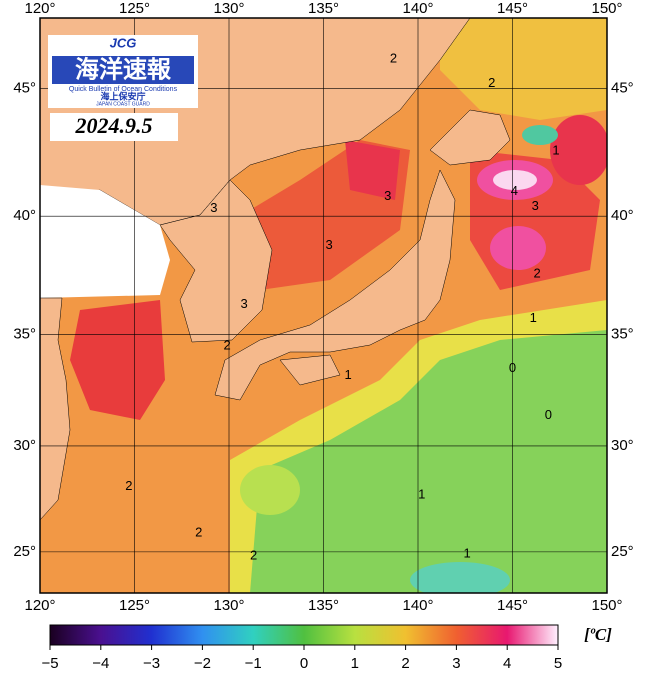 The height and width of the screenshot is (680, 650). I want to click on logo-subtitle: Quick Bulletin of Ocean Conditions, so click(123, 89).